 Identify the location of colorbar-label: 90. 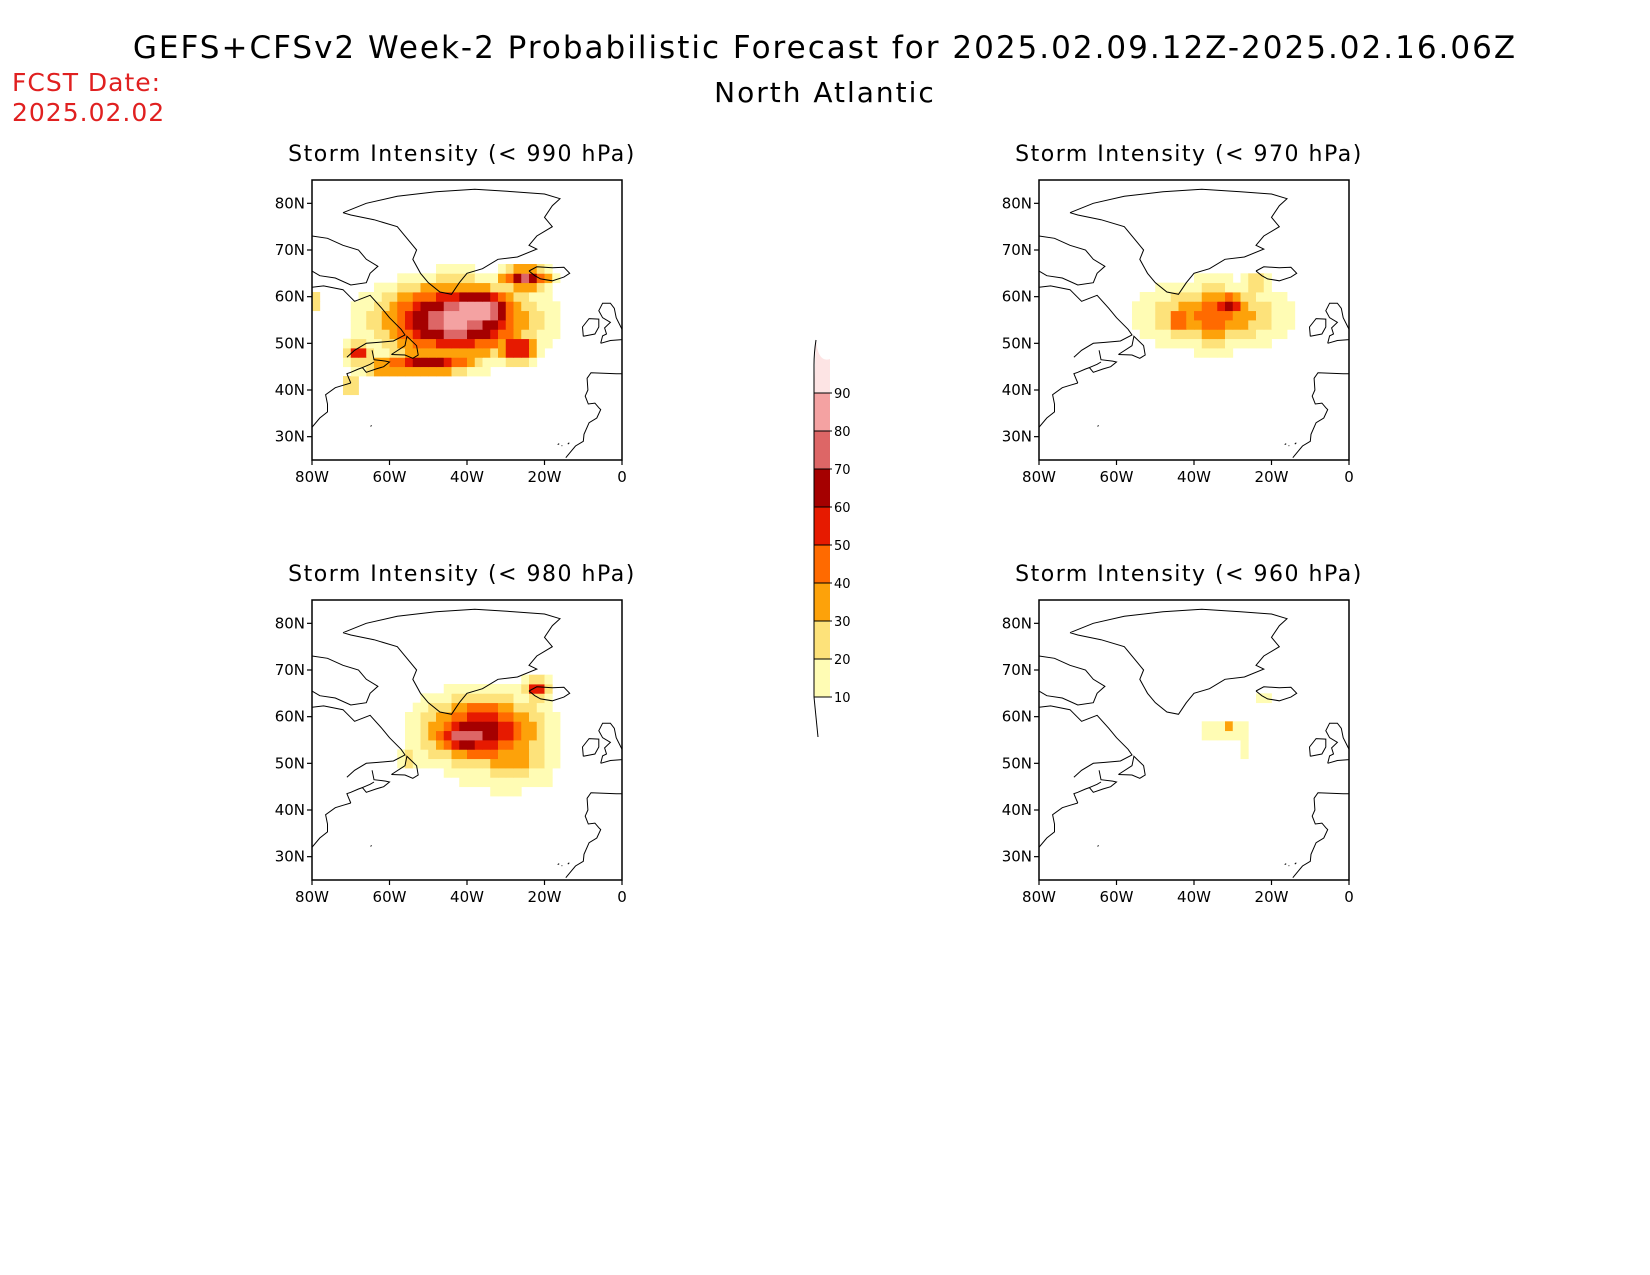
(842, 394).